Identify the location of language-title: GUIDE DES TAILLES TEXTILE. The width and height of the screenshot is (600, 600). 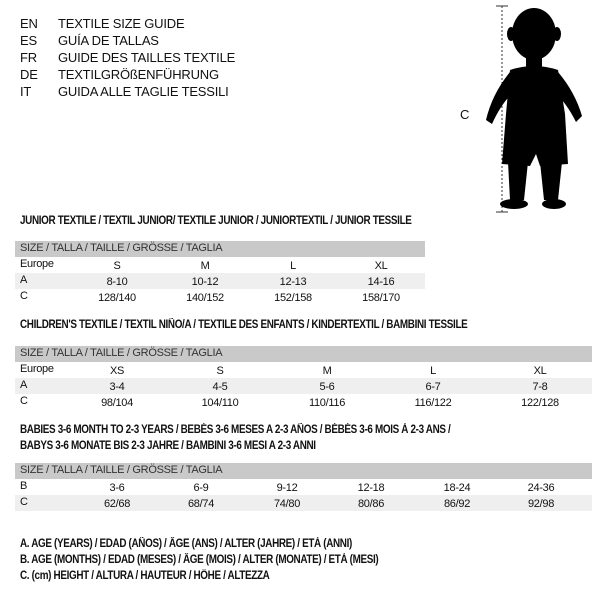
(147, 57).